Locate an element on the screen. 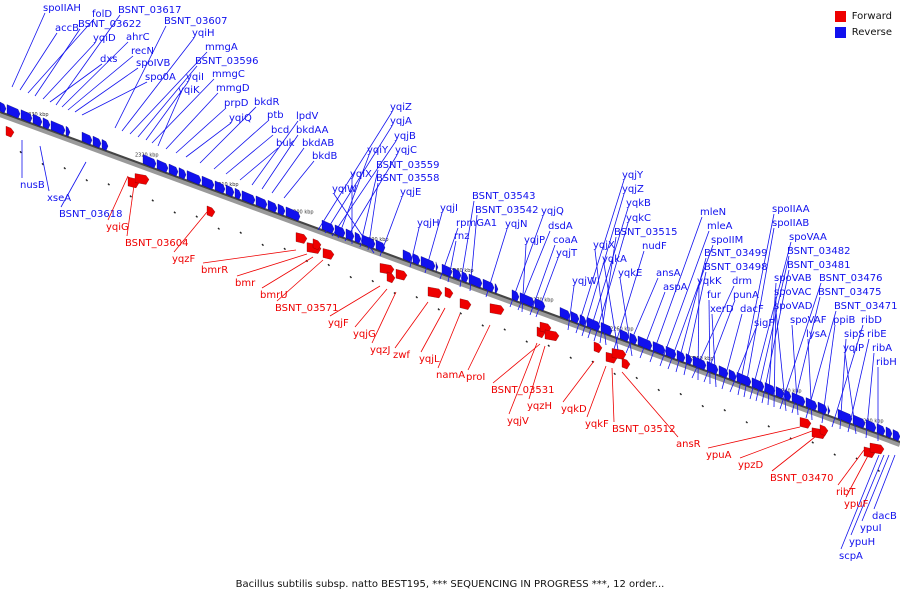 The width and height of the screenshot is (900, 604). gene-label: rnz is located at coordinates (462, 236).